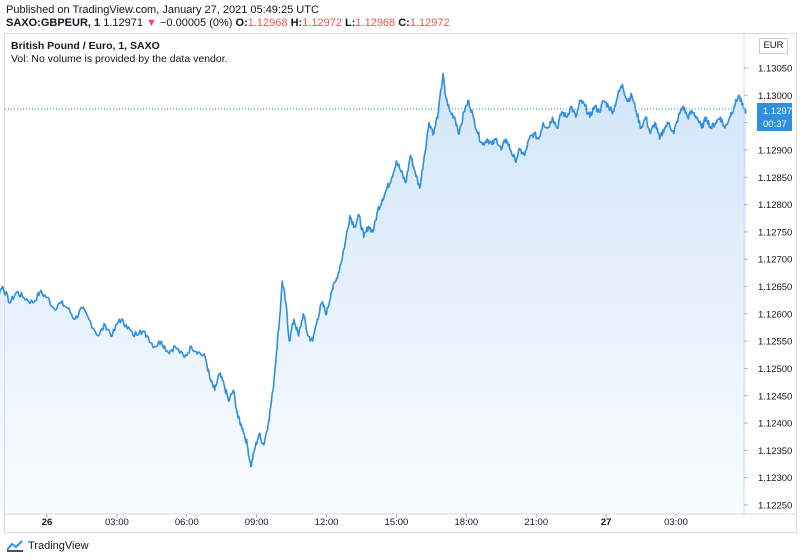 The height and width of the screenshot is (559, 800). Describe the element at coordinates (241, 23) in the screenshot. I see `open-label: O:` at that location.